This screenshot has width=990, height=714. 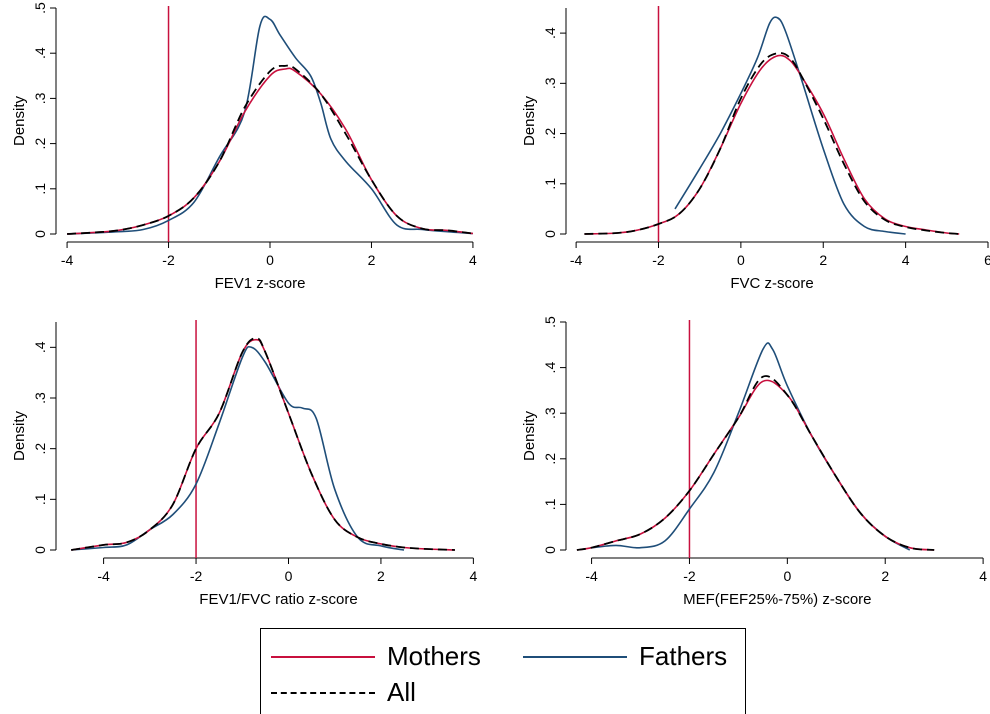 What do you see at coordinates (323, 692) in the screenshot?
I see `legend-swatch-all` at bounding box center [323, 692].